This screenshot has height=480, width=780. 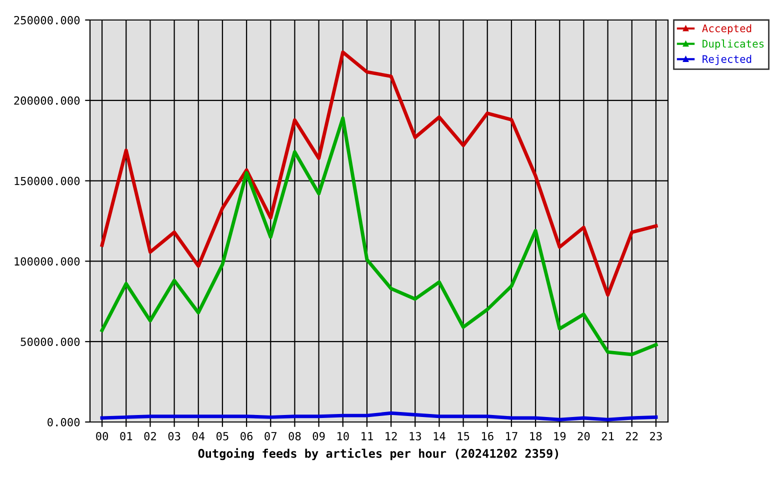 What do you see at coordinates (632, 436) in the screenshot?
I see `x-tick-label: 22` at bounding box center [632, 436].